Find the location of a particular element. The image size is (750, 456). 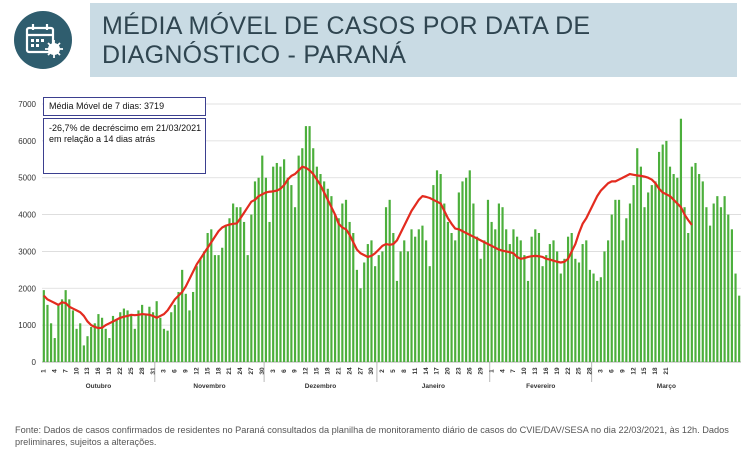

y-tick-label: 1000 is located at coordinates (27, 325).